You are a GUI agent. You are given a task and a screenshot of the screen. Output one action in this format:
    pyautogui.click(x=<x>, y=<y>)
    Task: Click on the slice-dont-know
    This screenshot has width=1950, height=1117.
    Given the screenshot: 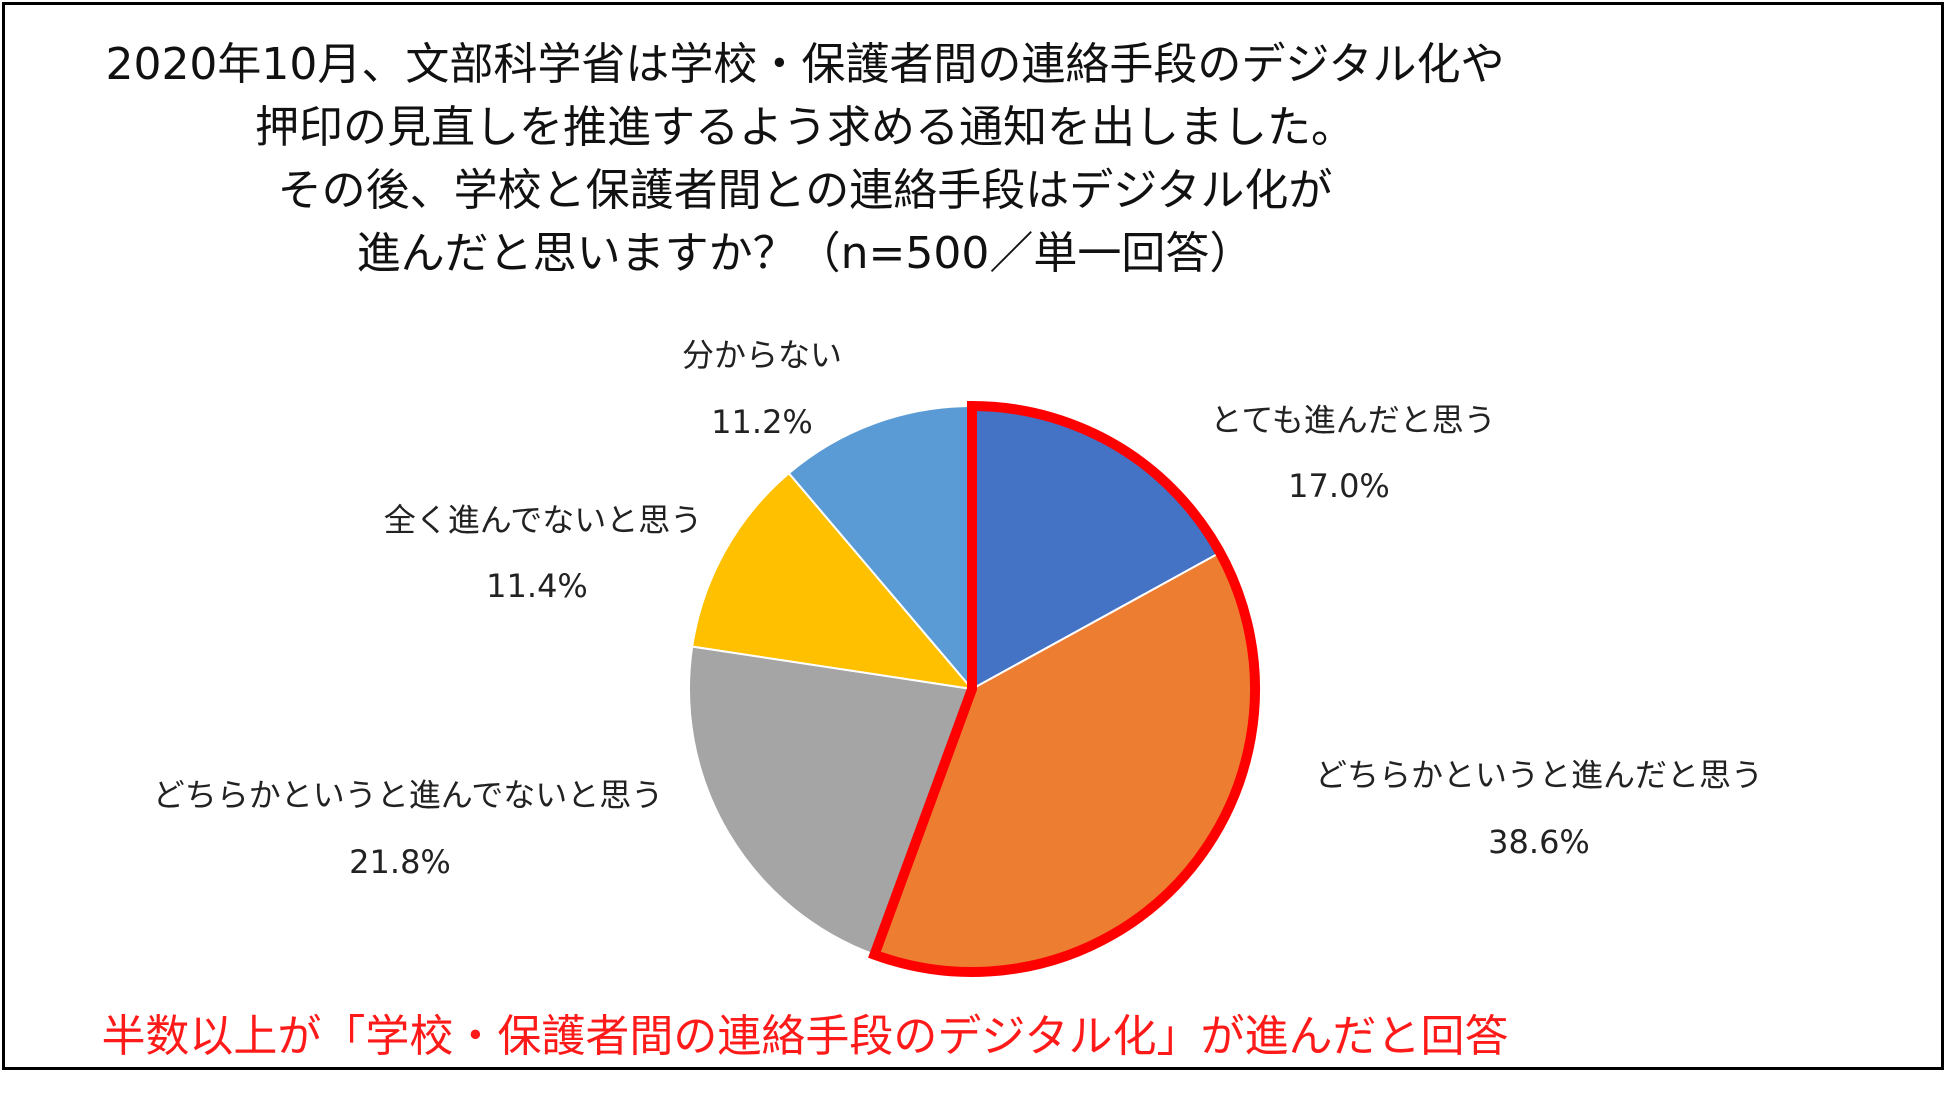 What is the action you would take?
    pyautogui.click(x=880, y=548)
    